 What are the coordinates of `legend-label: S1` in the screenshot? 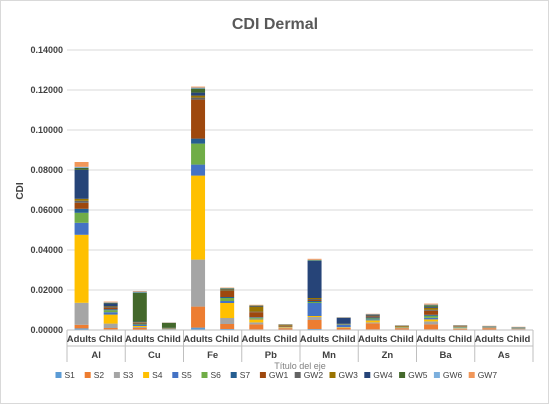 It's located at (70, 375).